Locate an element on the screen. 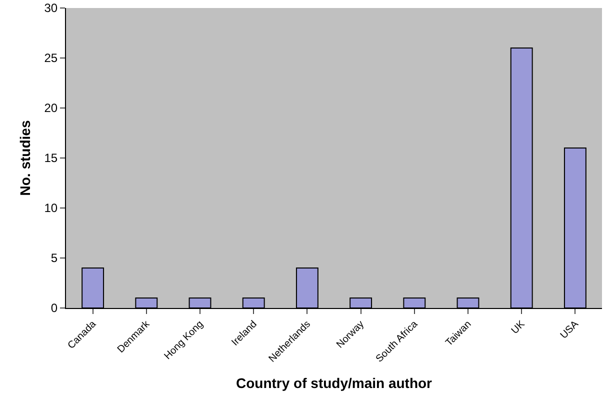 The image size is (614, 405). y-axis-title: No. studies is located at coordinates (24, 158).